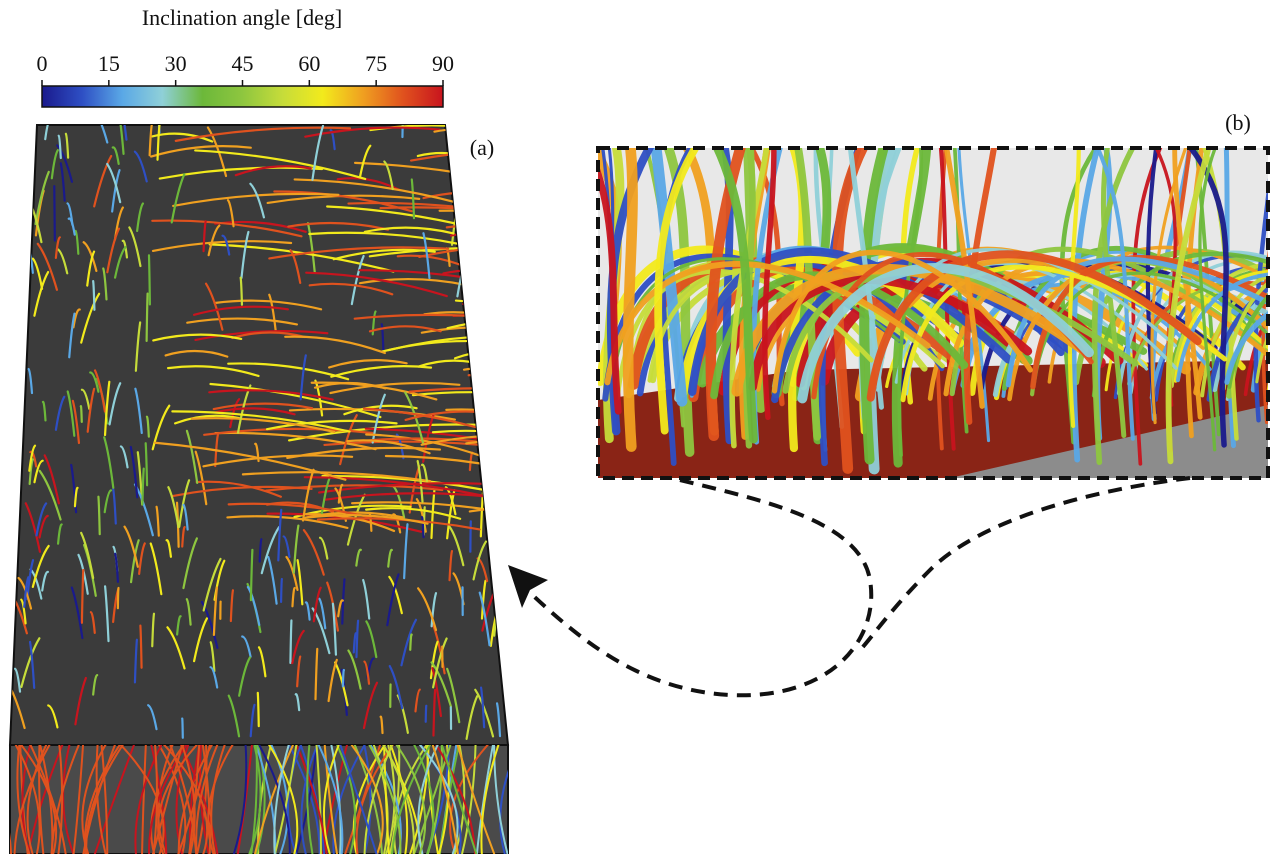  I want to click on field-lines, so click(259, 799).